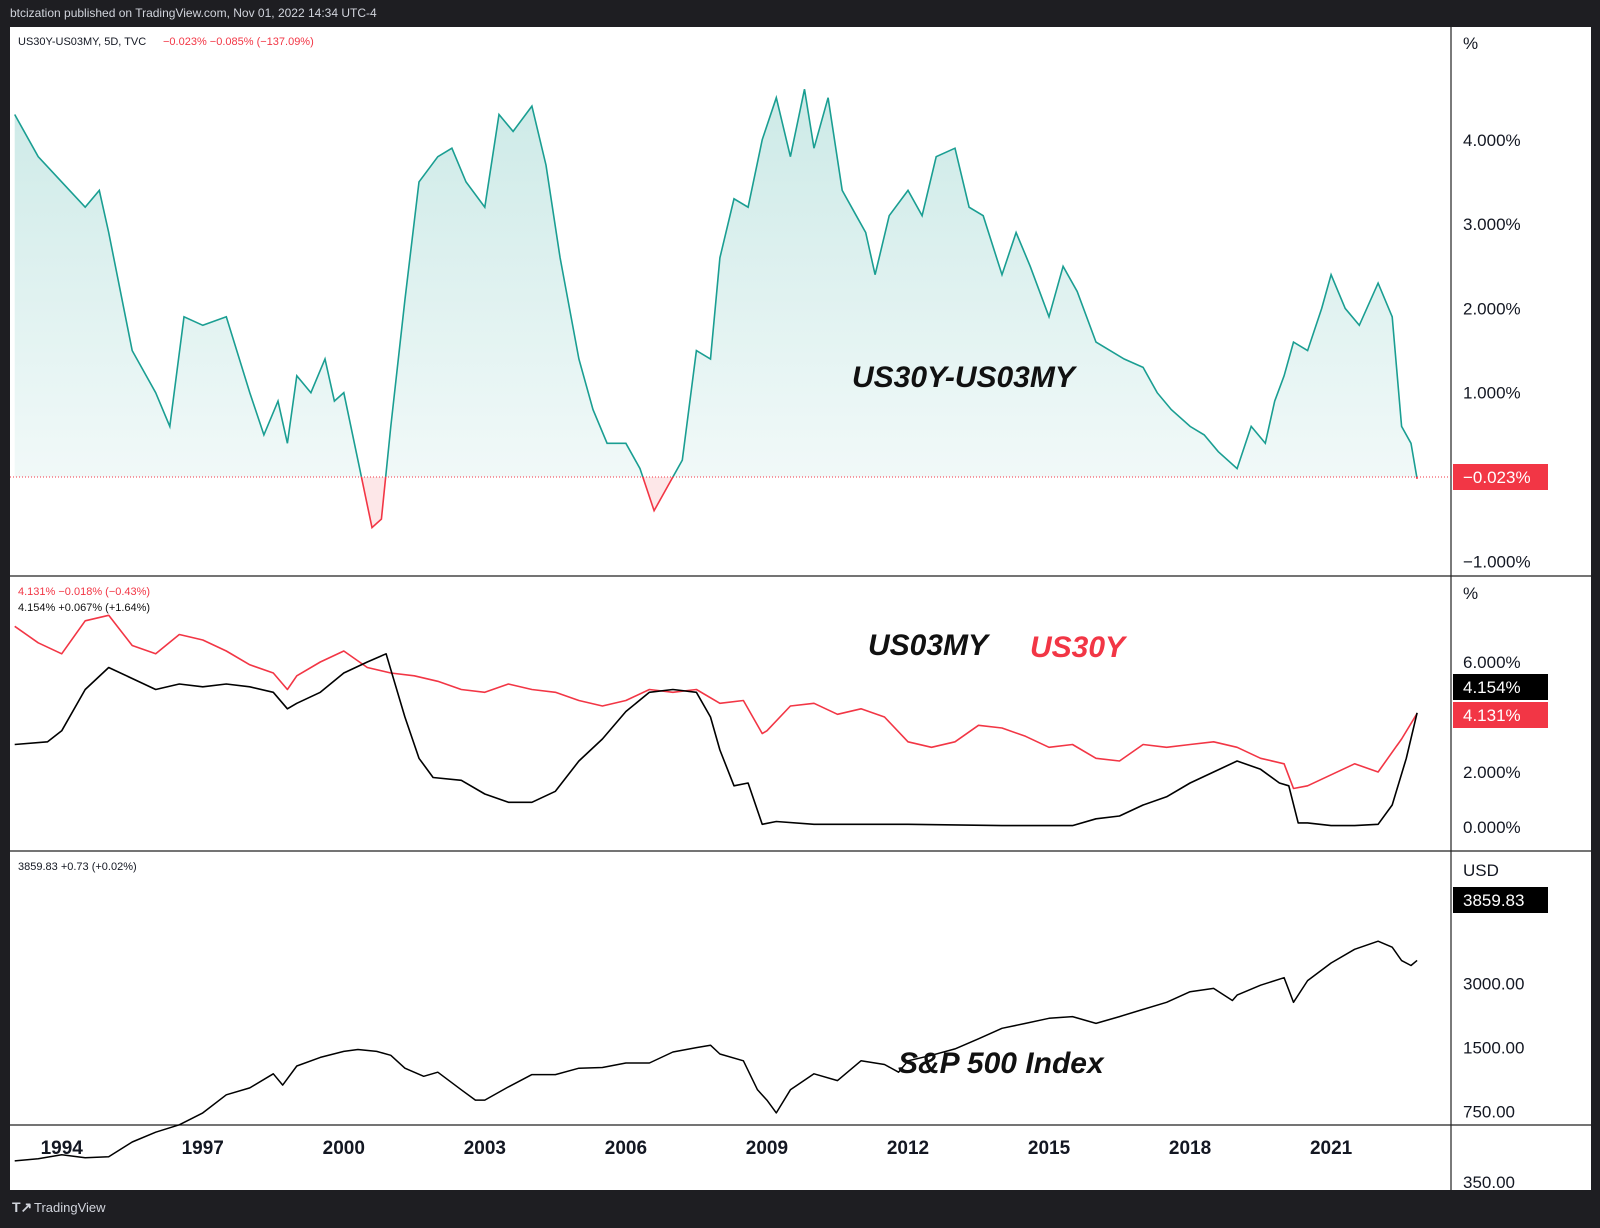  I want to click on spx-y-tick: 1500.00, so click(1493, 1048).